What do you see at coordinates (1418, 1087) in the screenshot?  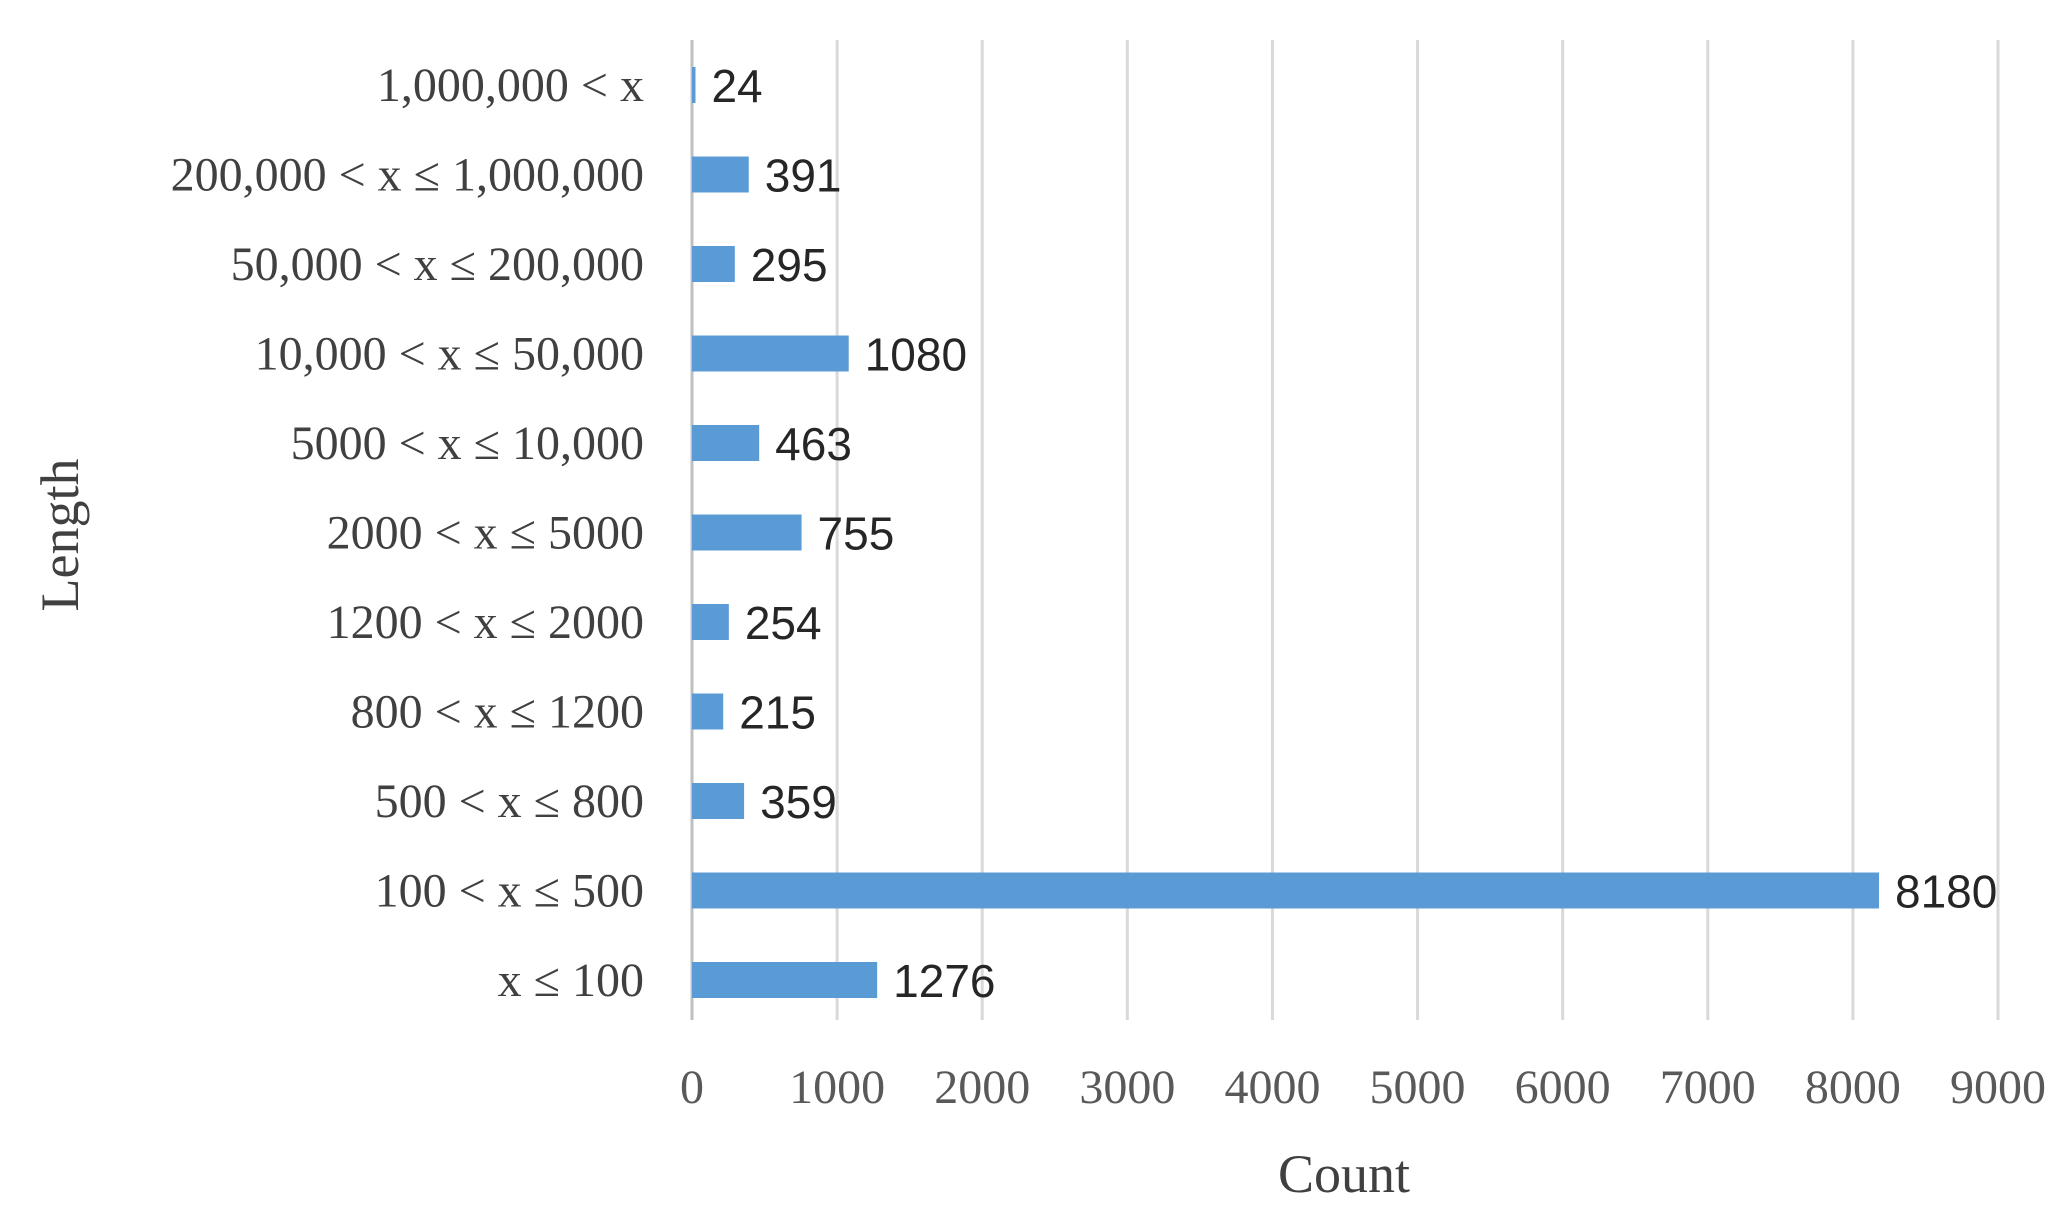 I see `x-tick-label: 5000` at bounding box center [1418, 1087].